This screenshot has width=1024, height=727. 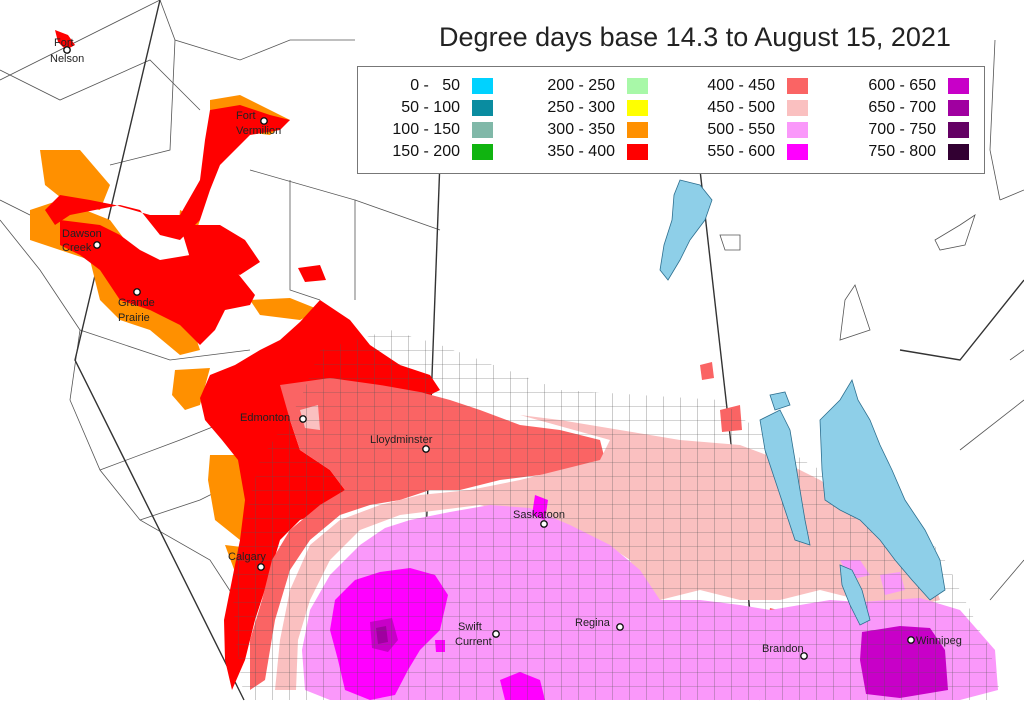 I want to click on city-winnipeg-marker, so click(x=911, y=640).